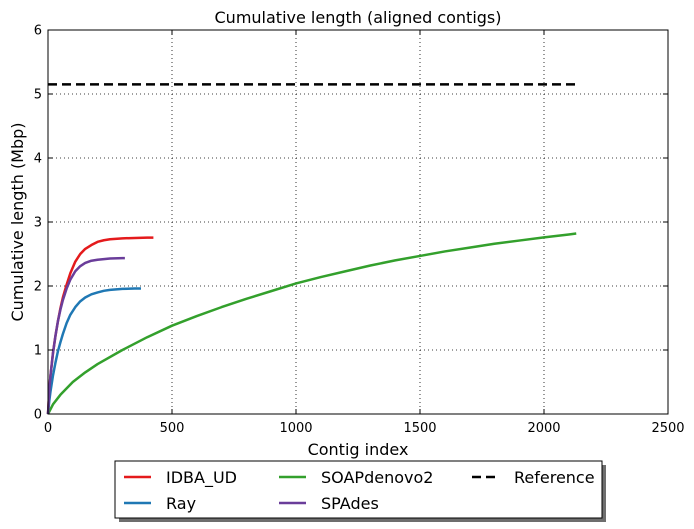 The image size is (694, 529). Describe the element at coordinates (38, 31) in the screenshot. I see `y-tick-label: 6` at that location.